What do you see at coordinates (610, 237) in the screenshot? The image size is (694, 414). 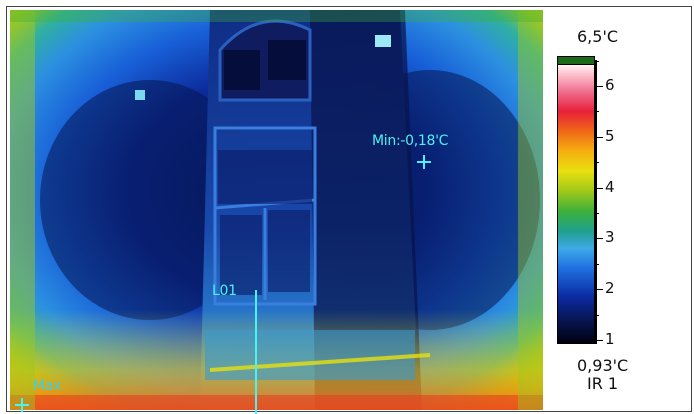 I see `scale-tick-label: 3` at bounding box center [610, 237].